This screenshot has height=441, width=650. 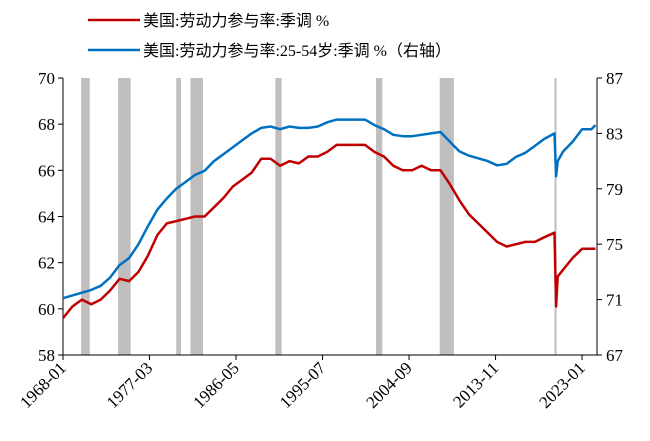 I want to click on y2-tick-label: 75, so click(x=614, y=244).